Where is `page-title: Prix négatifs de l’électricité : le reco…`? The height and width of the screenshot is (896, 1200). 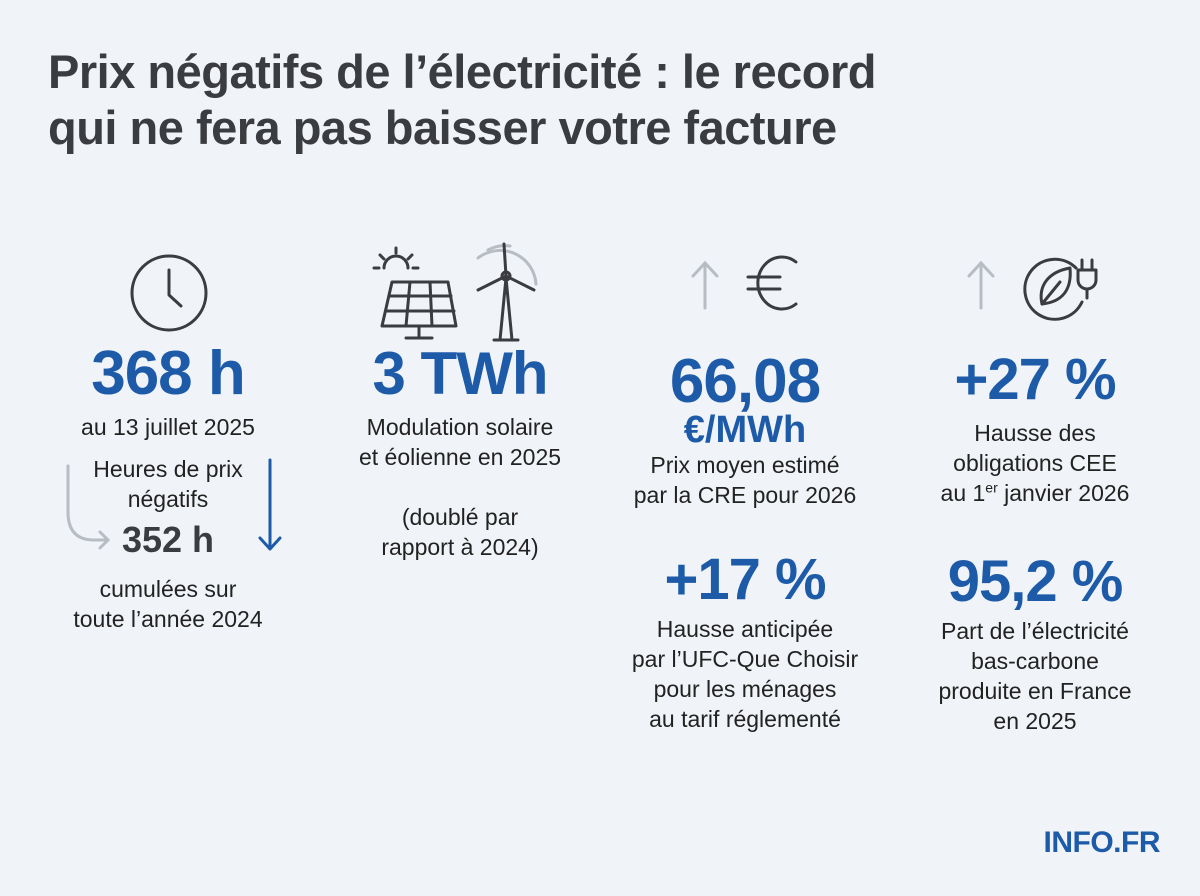
page-title: Prix négatifs de l’électricité : le reco… is located at coordinates (598, 100).